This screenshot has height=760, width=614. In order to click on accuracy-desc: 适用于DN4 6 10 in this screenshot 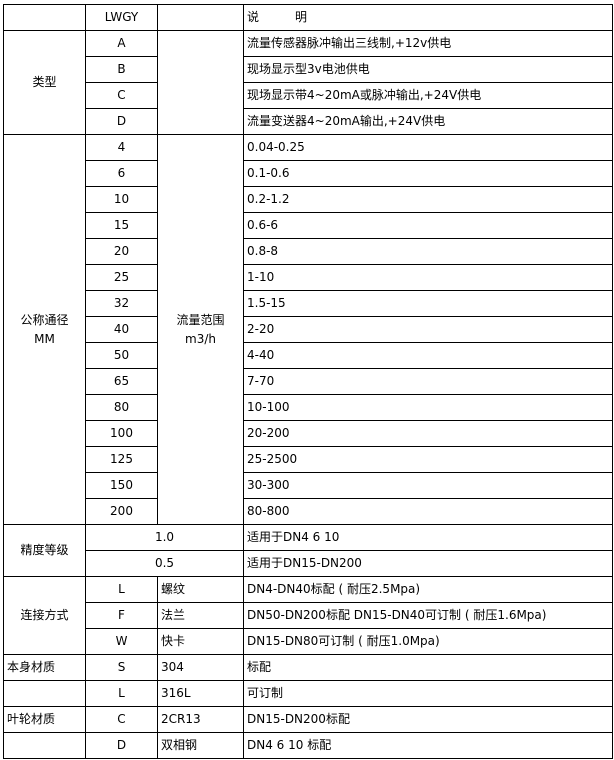, I will do `click(428, 537)`.